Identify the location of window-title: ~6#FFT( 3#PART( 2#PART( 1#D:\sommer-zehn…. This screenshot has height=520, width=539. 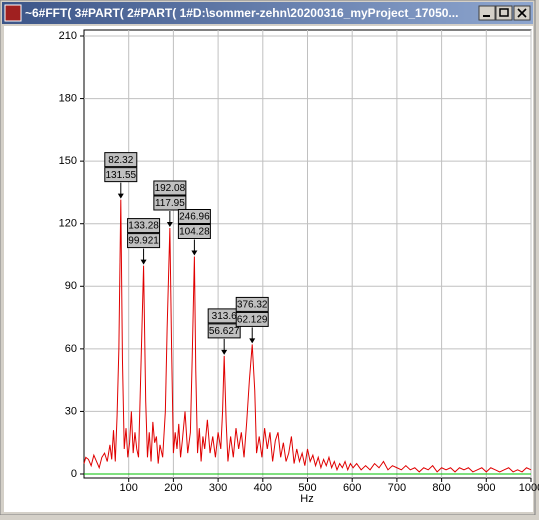
(241, 13).